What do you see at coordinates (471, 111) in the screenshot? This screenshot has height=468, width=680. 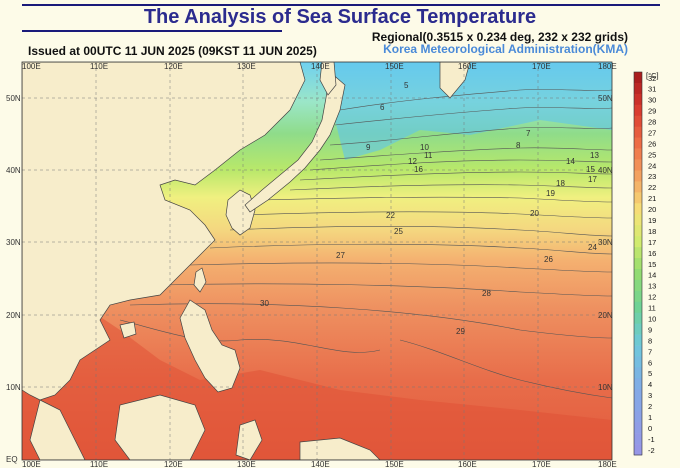 I see `cold-north` at bounding box center [471, 111].